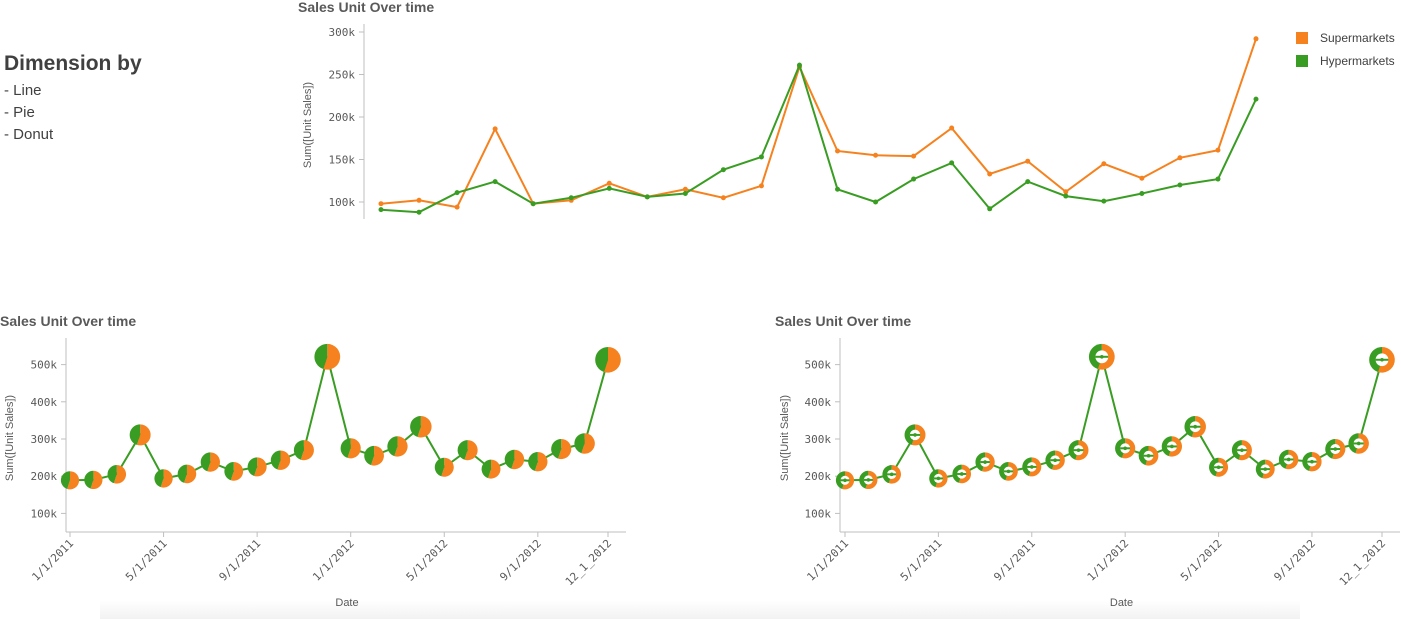 This screenshot has height=619, width=1401. I want to click on x-tick-label: 9/1/2011, so click(1014, 560).